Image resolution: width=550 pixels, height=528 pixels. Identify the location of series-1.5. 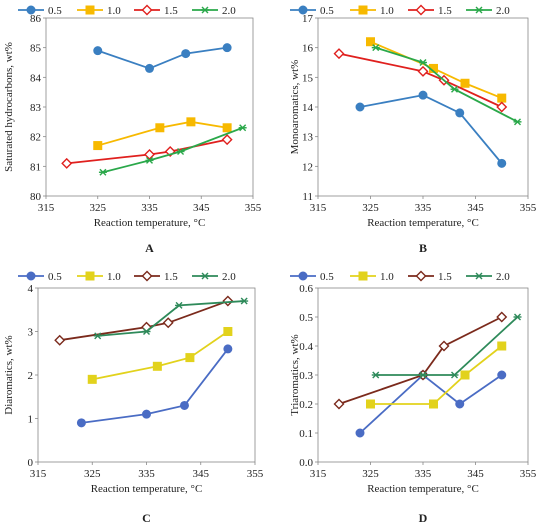
(420, 360).